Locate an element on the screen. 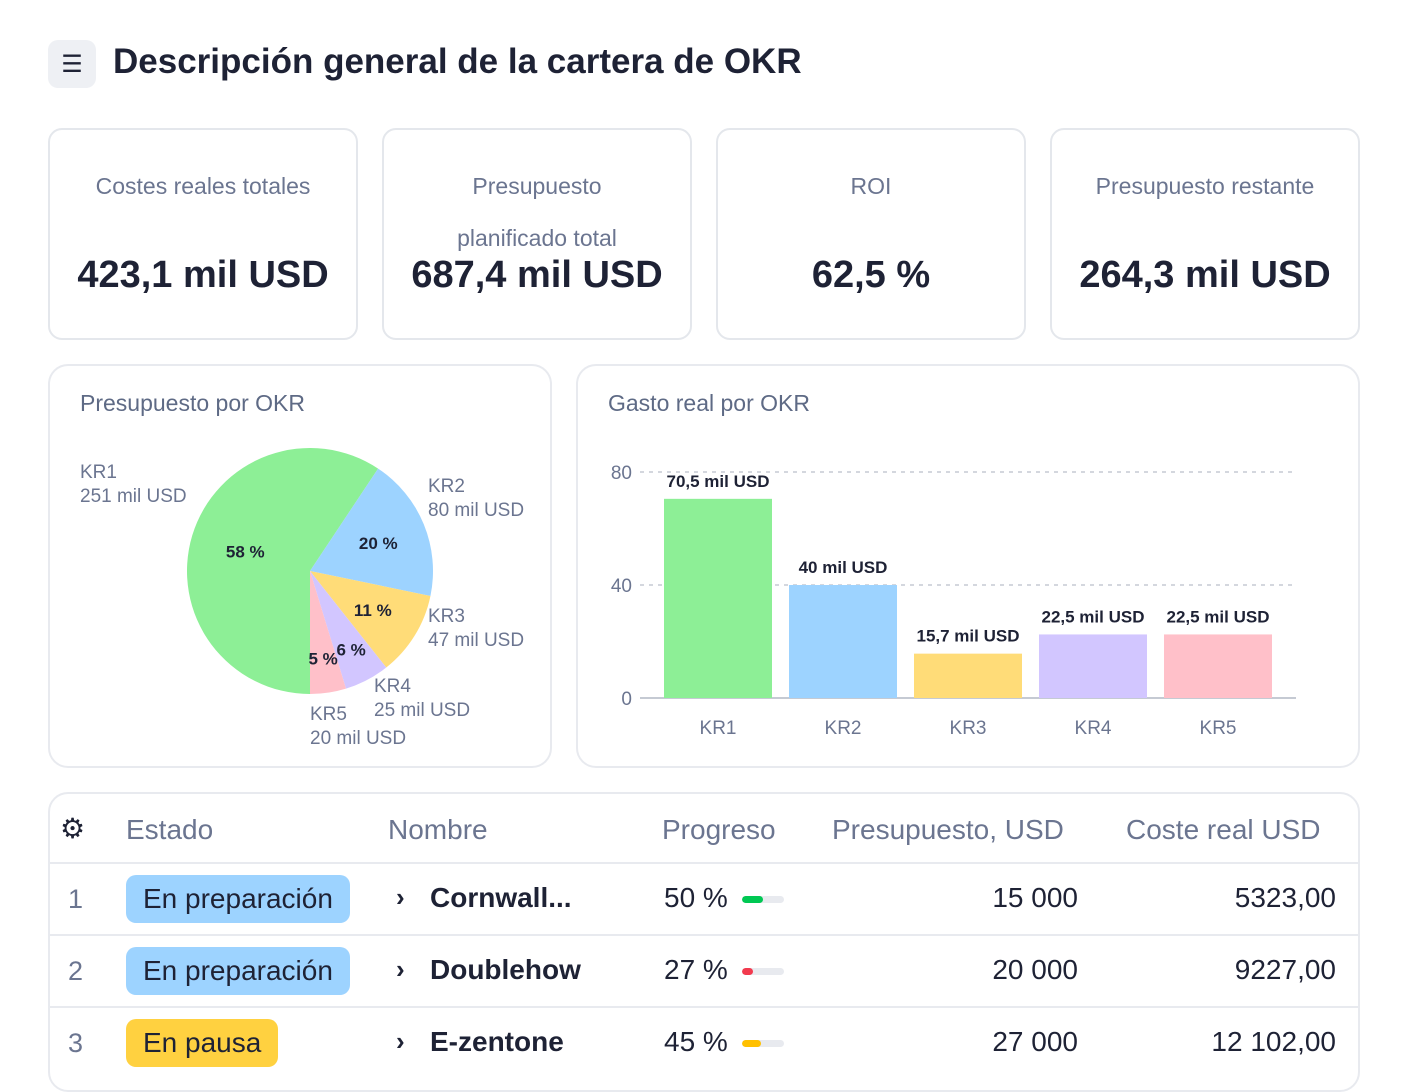 This screenshot has height=1092, width=1408. okr-name: Doublehow is located at coordinates (505, 969).